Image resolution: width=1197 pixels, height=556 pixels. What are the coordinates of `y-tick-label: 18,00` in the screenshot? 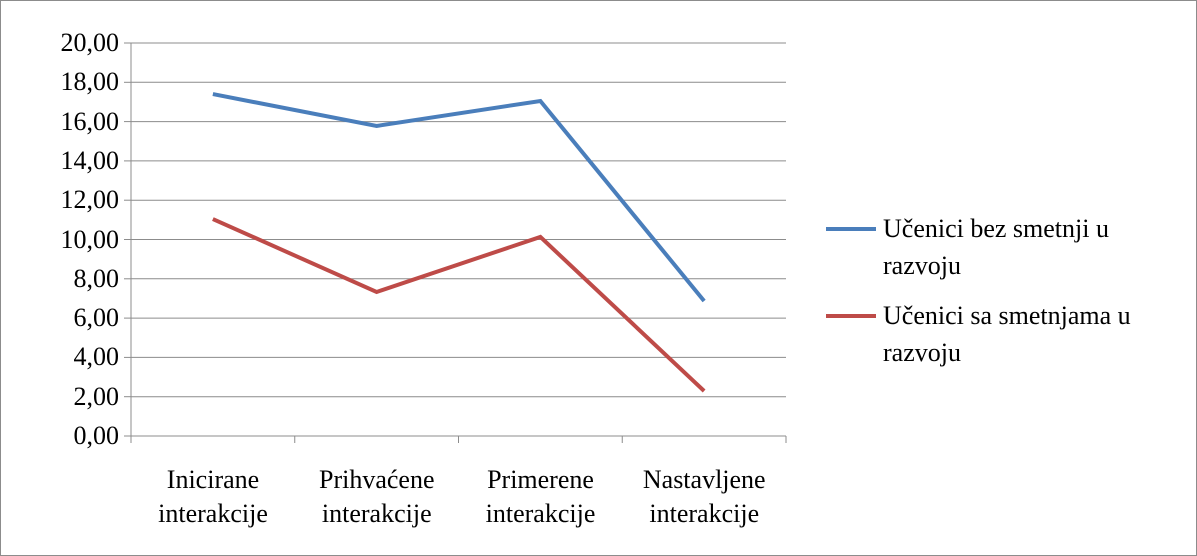 It's located at (90, 82).